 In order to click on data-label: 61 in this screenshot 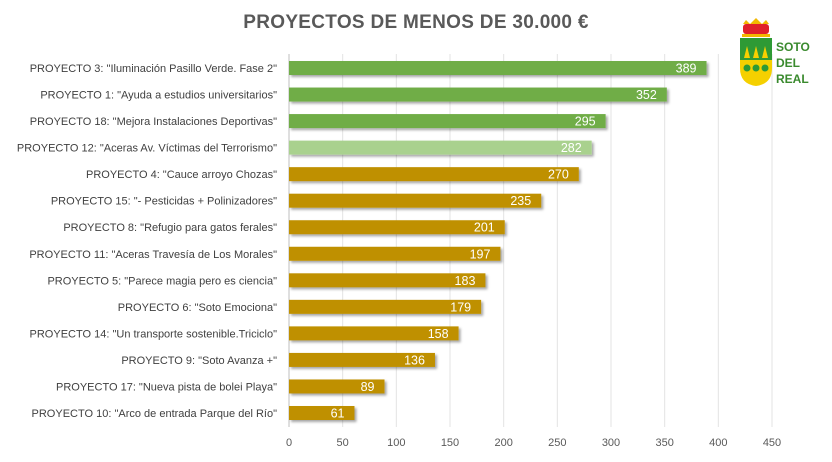, I will do `click(338, 414)`.